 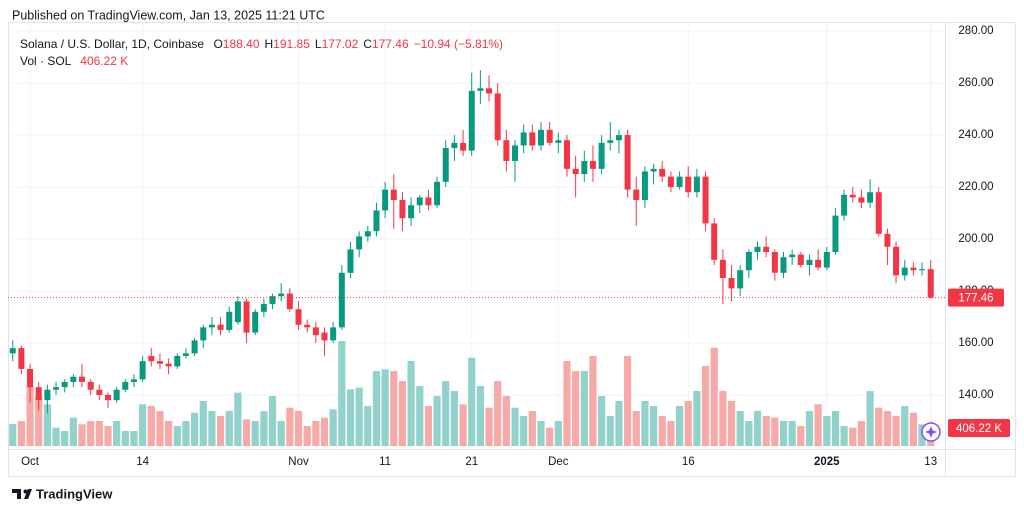 What do you see at coordinates (930, 462) in the screenshot?
I see `x-tick-label: 13` at bounding box center [930, 462].